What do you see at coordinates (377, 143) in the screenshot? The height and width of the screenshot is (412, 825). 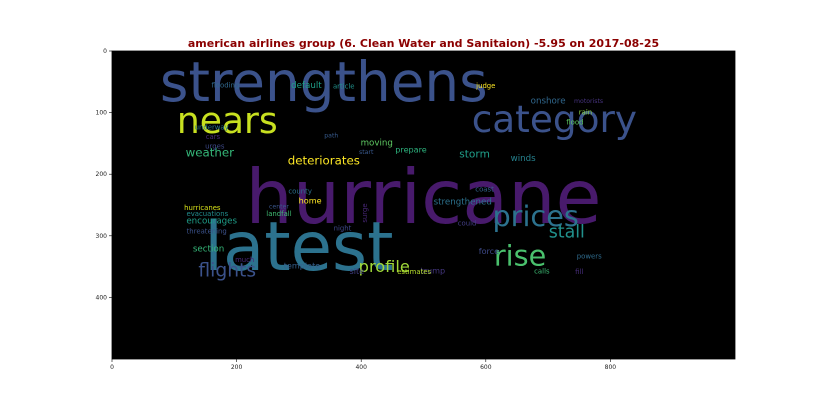 I see `word-moving: moving` at bounding box center [377, 143].